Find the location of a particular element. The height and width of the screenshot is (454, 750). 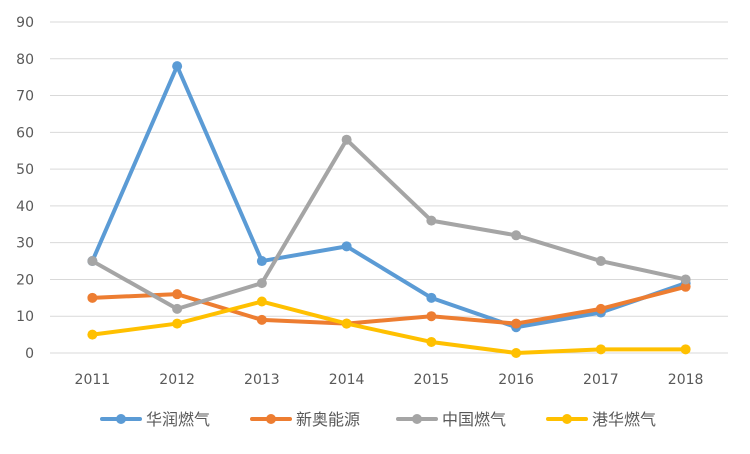

y-tick-label: 10 is located at coordinates (25, 317).